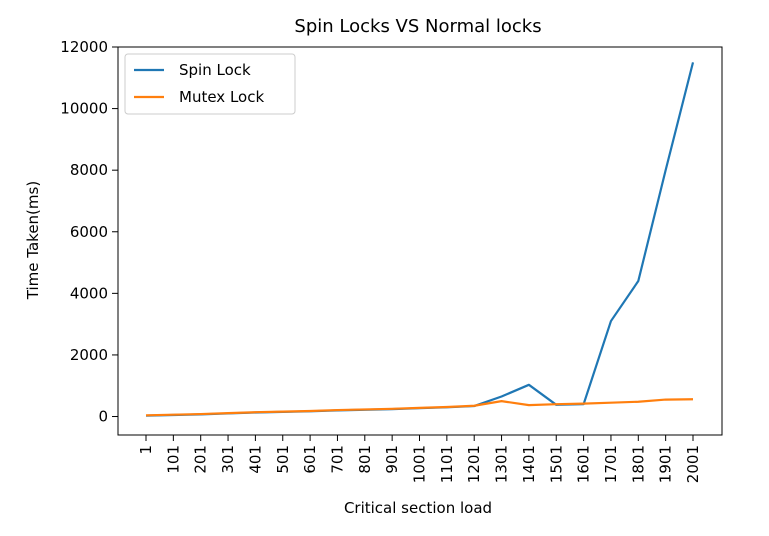  I want to click on y-tick-label: 4000, so click(89, 293).